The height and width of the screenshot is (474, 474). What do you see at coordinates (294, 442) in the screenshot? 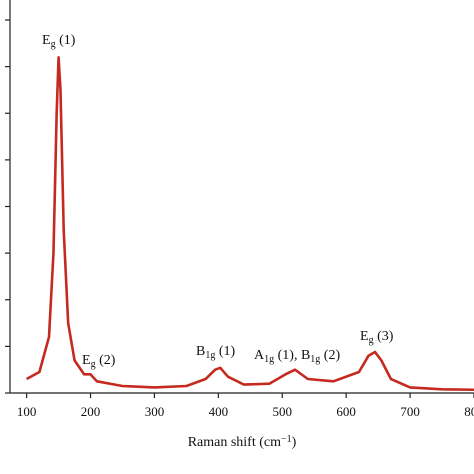
I see `text-part: )` at bounding box center [294, 442].